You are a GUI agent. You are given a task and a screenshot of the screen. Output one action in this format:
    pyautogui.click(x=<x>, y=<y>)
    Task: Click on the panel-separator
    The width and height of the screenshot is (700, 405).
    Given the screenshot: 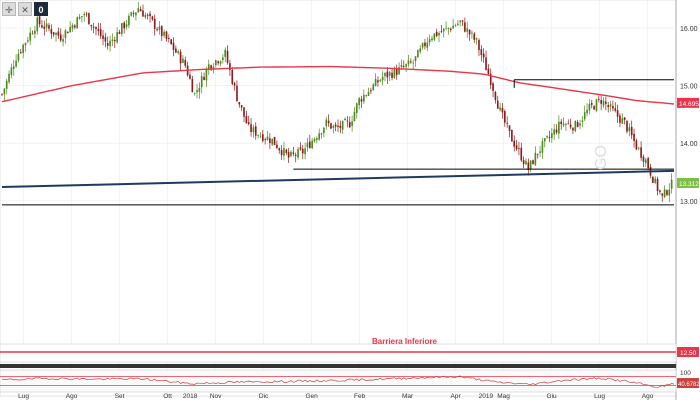 What is the action you would take?
    pyautogui.click(x=338, y=366)
    